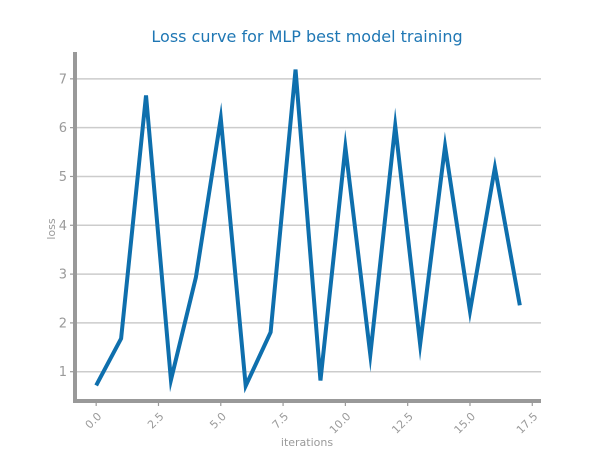 The image size is (600, 454). I want to click on x-tick-label: 5.0, so click(218, 421).